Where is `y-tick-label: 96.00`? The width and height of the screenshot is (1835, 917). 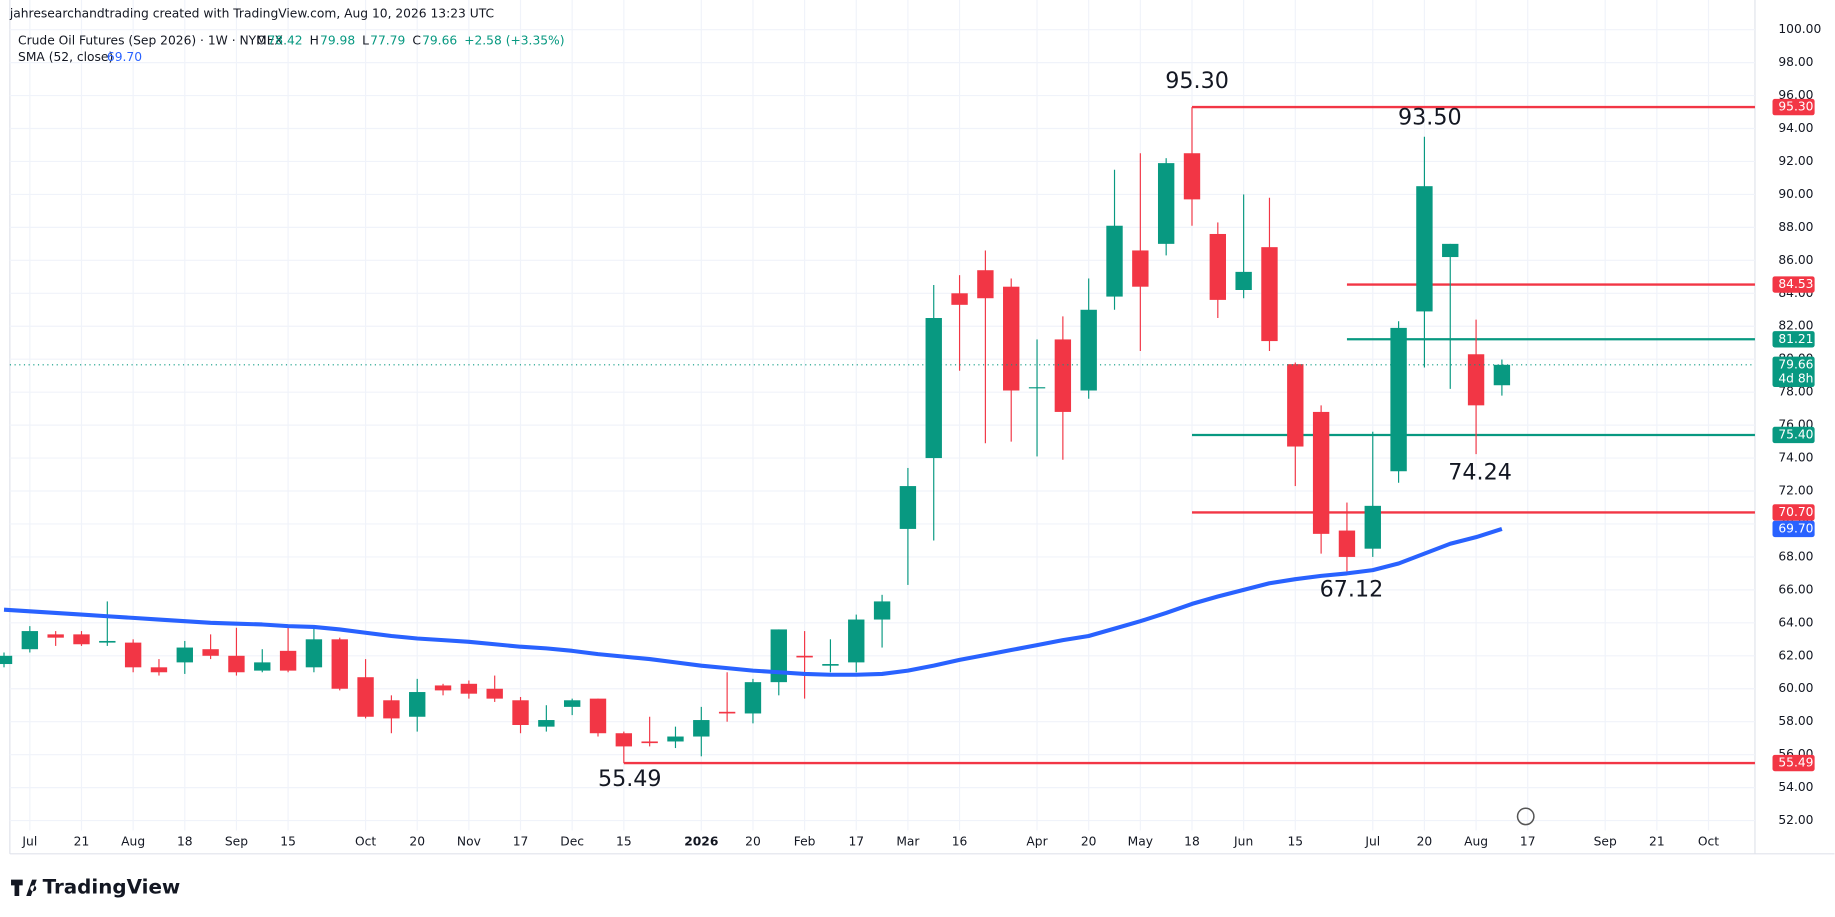
y-tick-label: 96.00 is located at coordinates (1795, 95).